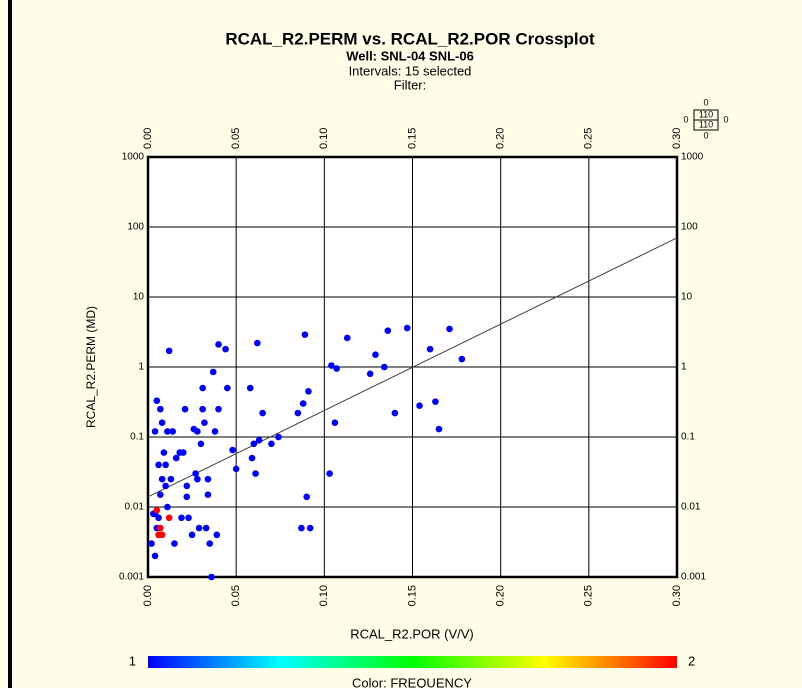  I want to click on x-tick-label-top: 0.05, so click(236, 138).